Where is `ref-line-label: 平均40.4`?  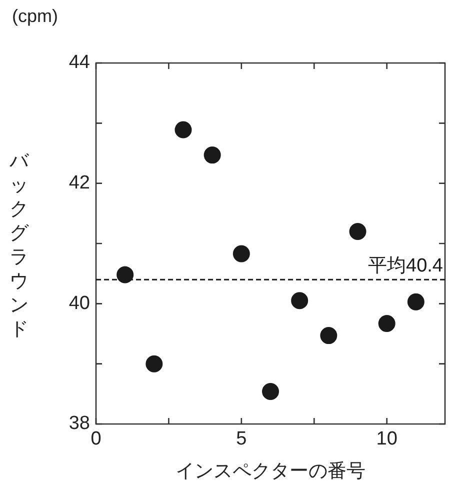 ref-line-label: 平均40.4 is located at coordinates (406, 265).